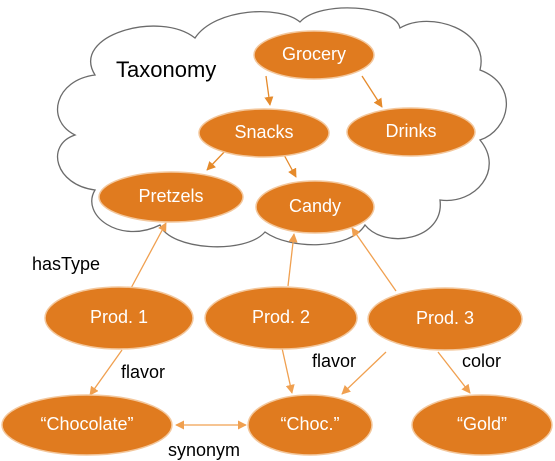  I want to click on taxonomy-title: Taxonomy, so click(166, 69).